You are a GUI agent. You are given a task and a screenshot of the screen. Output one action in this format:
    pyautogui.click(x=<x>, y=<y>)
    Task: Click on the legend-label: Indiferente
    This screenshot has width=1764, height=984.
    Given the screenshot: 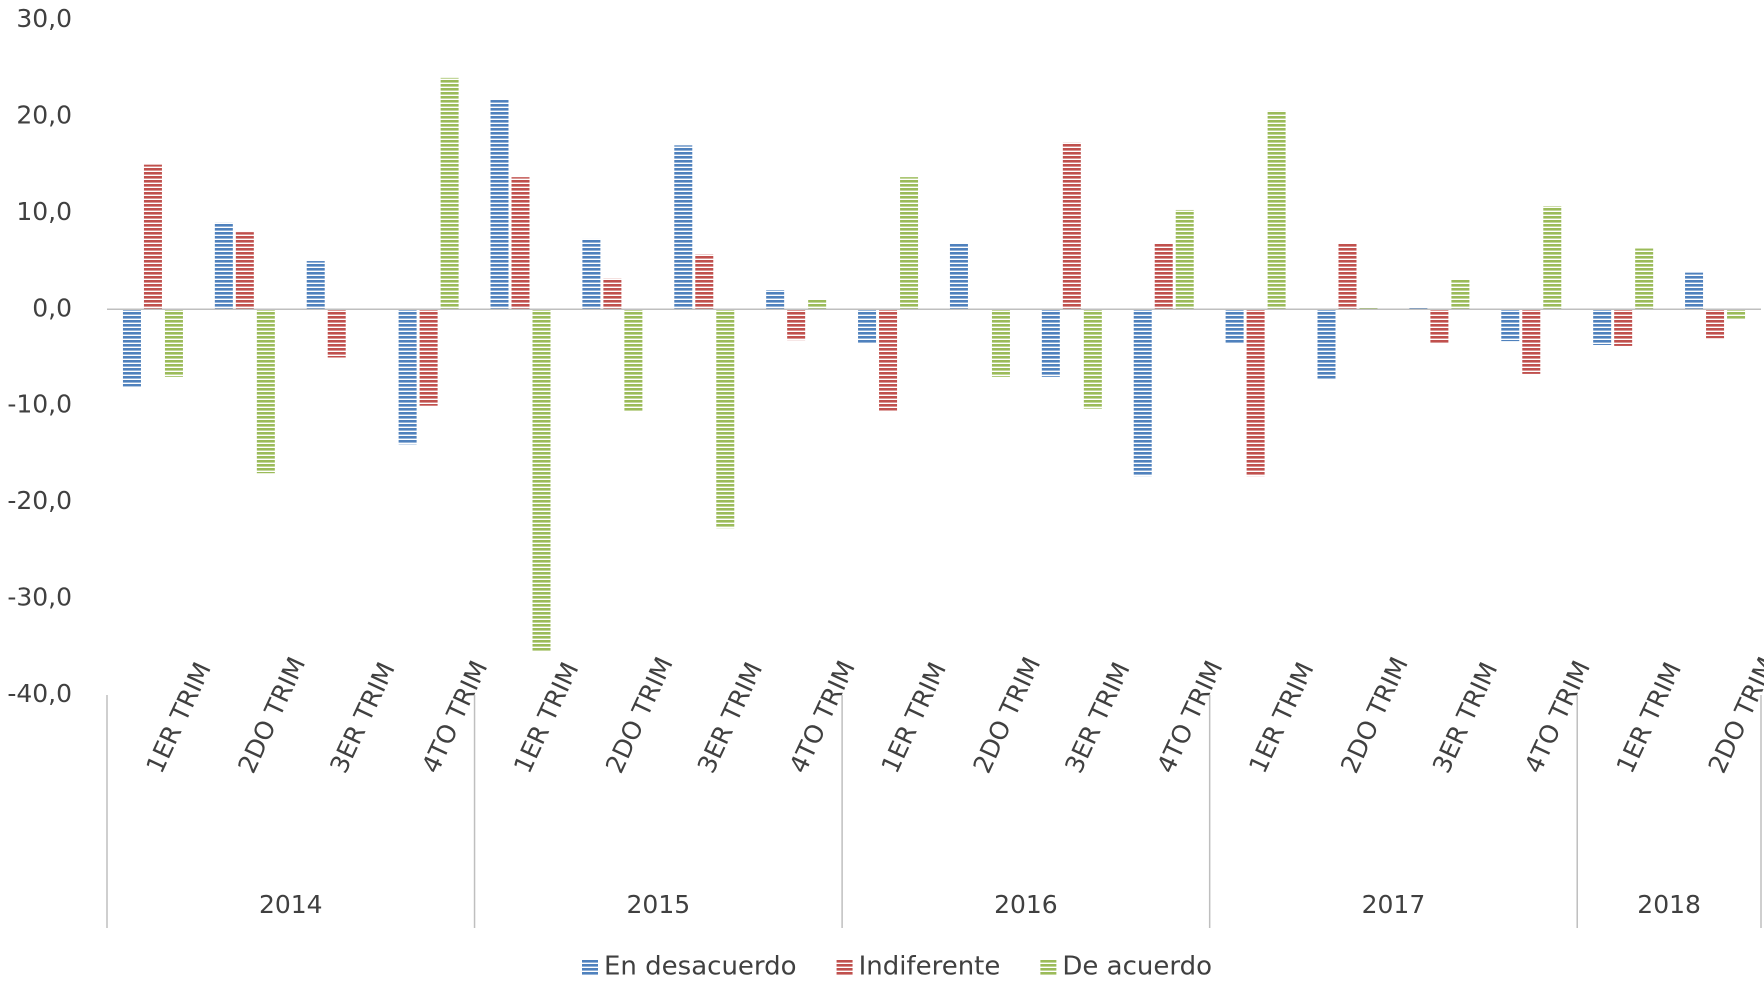 What is the action you would take?
    pyautogui.click(x=930, y=967)
    